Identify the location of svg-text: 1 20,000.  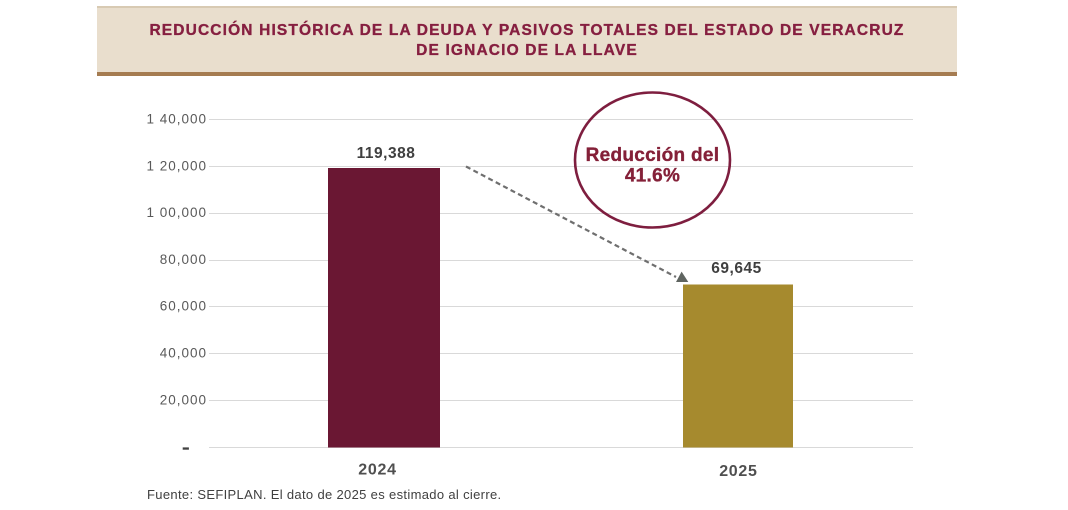
(176, 165).